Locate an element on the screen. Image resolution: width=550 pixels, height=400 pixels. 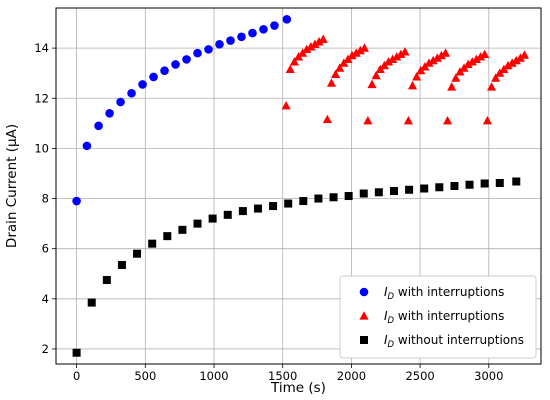
x-tick-label: 0 is located at coordinates (76, 376).